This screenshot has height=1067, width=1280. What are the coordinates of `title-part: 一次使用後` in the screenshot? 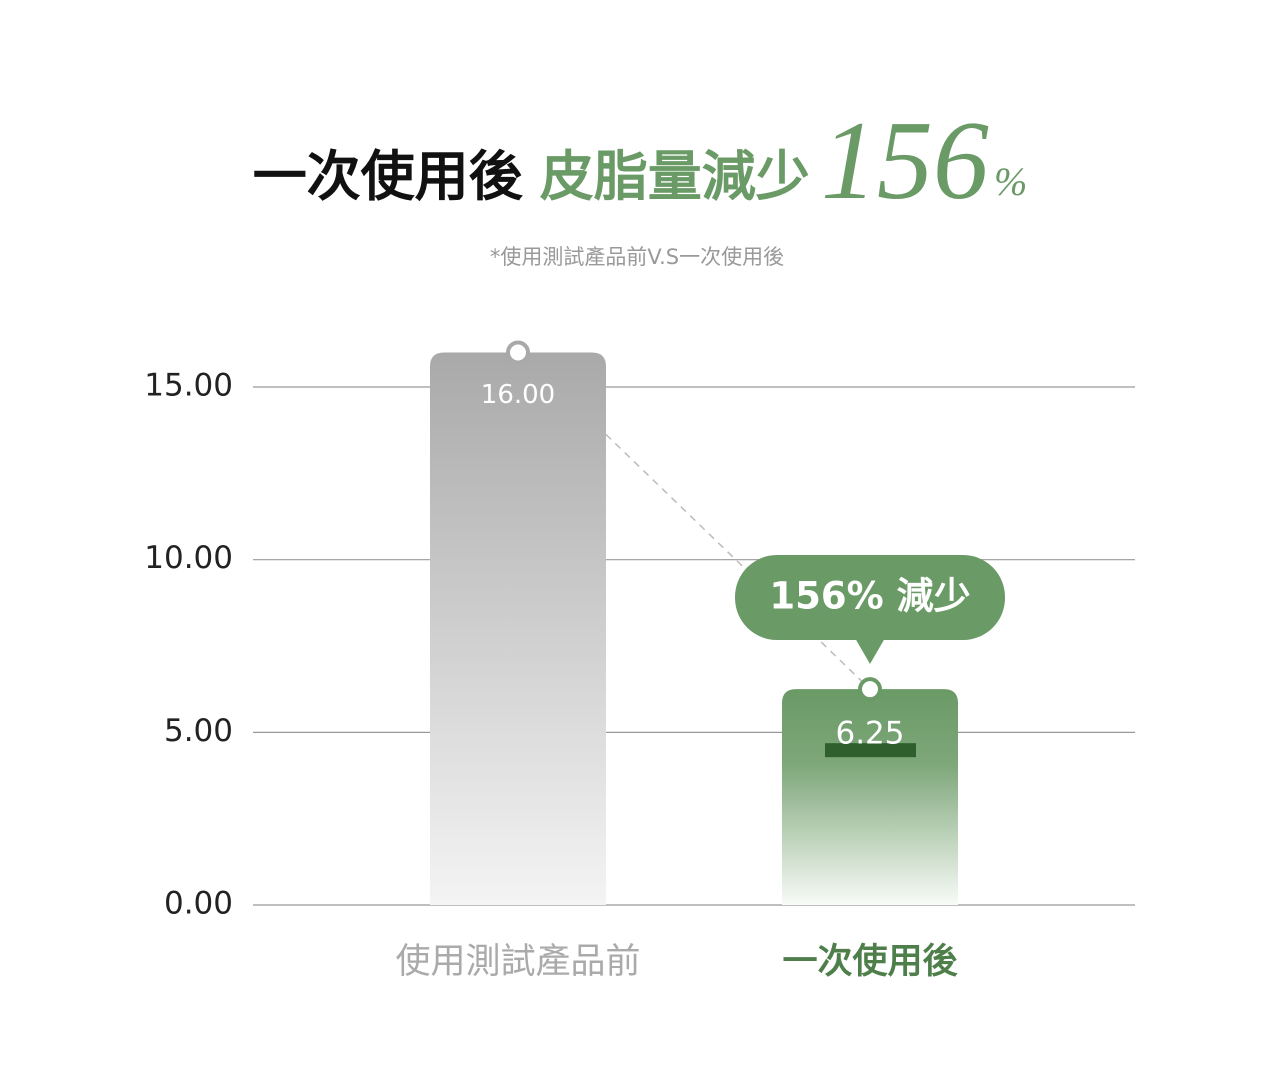 It's located at (388, 176).